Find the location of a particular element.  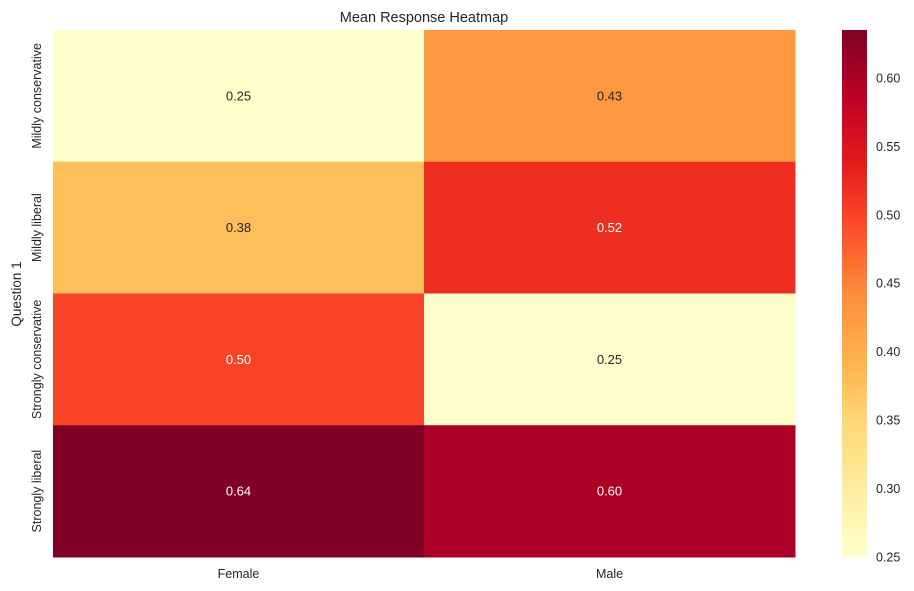

cell-value-label: 0.43 is located at coordinates (609, 95).